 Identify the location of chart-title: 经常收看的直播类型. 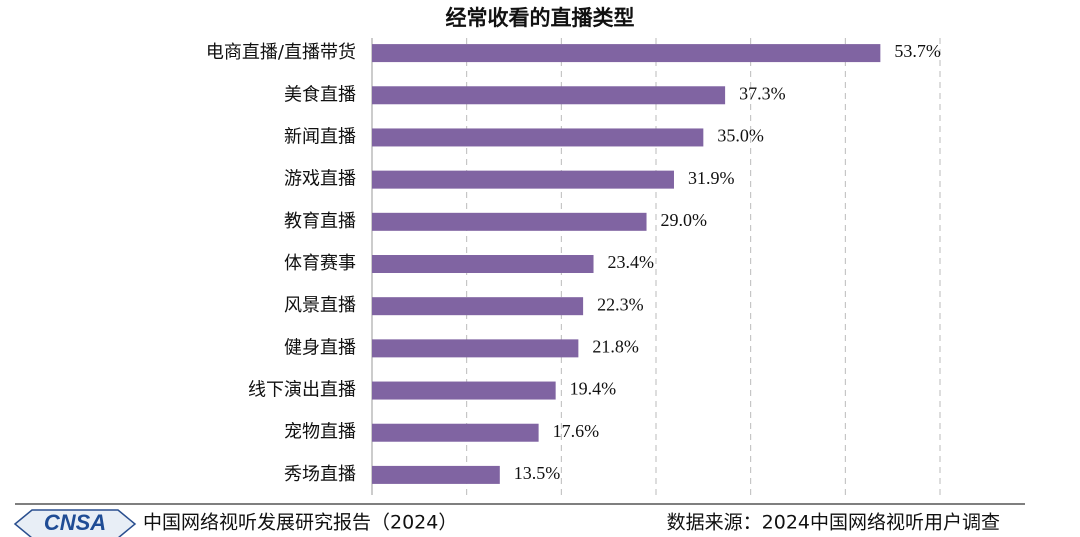
(540, 18).